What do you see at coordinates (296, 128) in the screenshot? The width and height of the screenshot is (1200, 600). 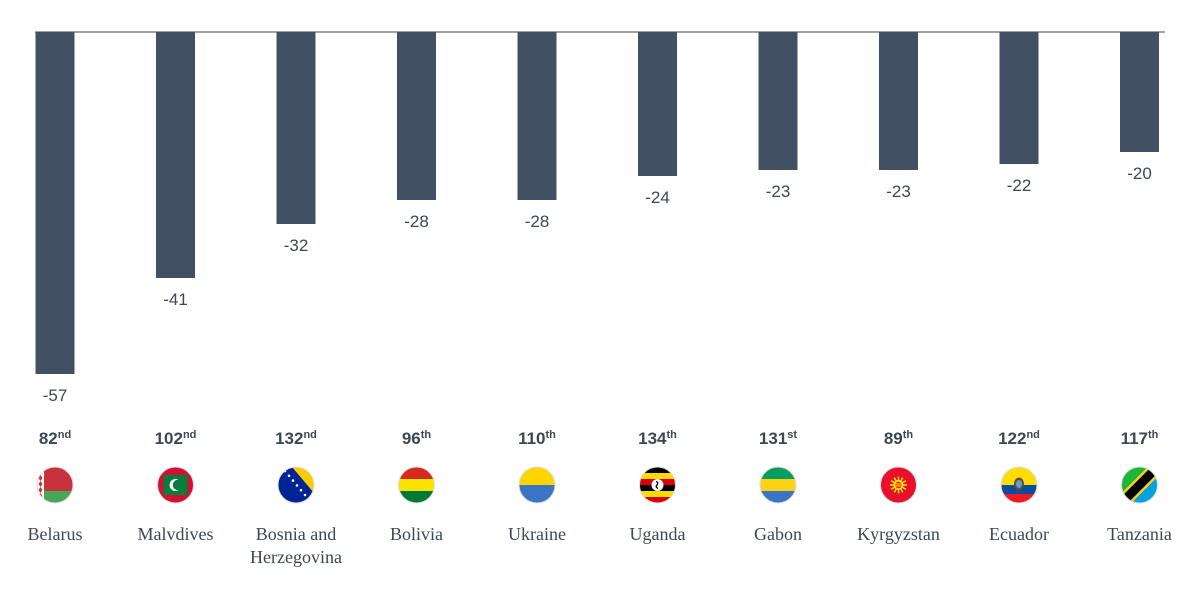 I see `bar-bosnia-and-herzegovina` at bounding box center [296, 128].